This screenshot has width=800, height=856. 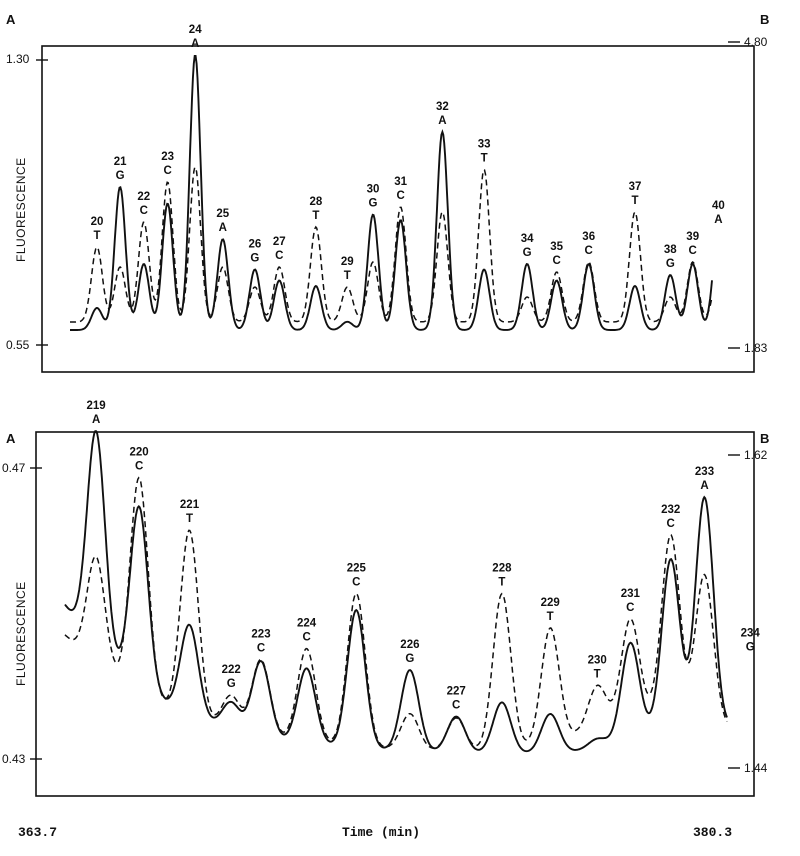 What do you see at coordinates (231, 670) in the screenshot?
I see `bottom-peak-number-222: 222` at bounding box center [231, 670].